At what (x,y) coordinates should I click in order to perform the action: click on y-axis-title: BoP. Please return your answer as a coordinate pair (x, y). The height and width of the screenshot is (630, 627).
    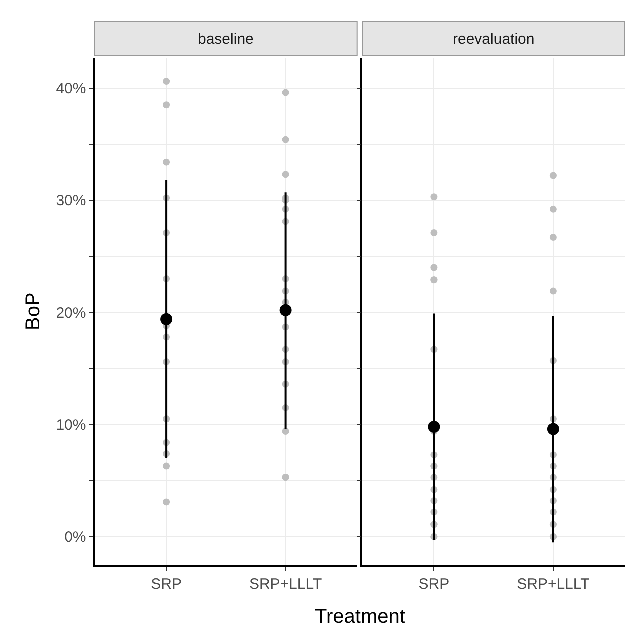
    Looking at the image, I should click on (33, 311).